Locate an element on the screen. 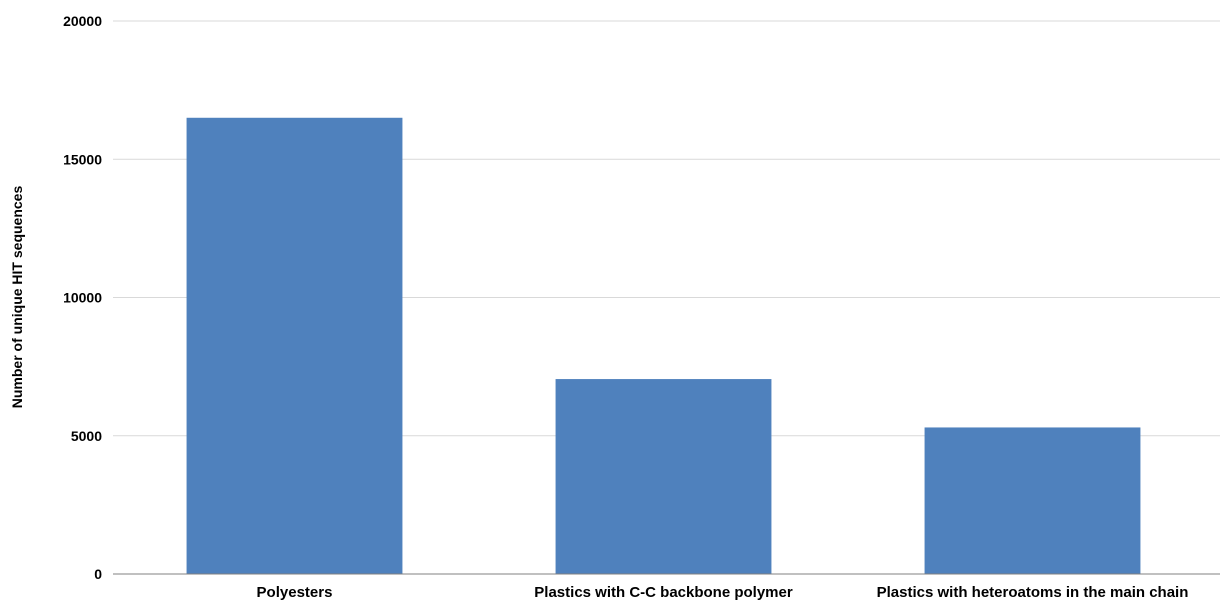 The image size is (1222, 601). y-tick-label: 10000 is located at coordinates (82, 298).